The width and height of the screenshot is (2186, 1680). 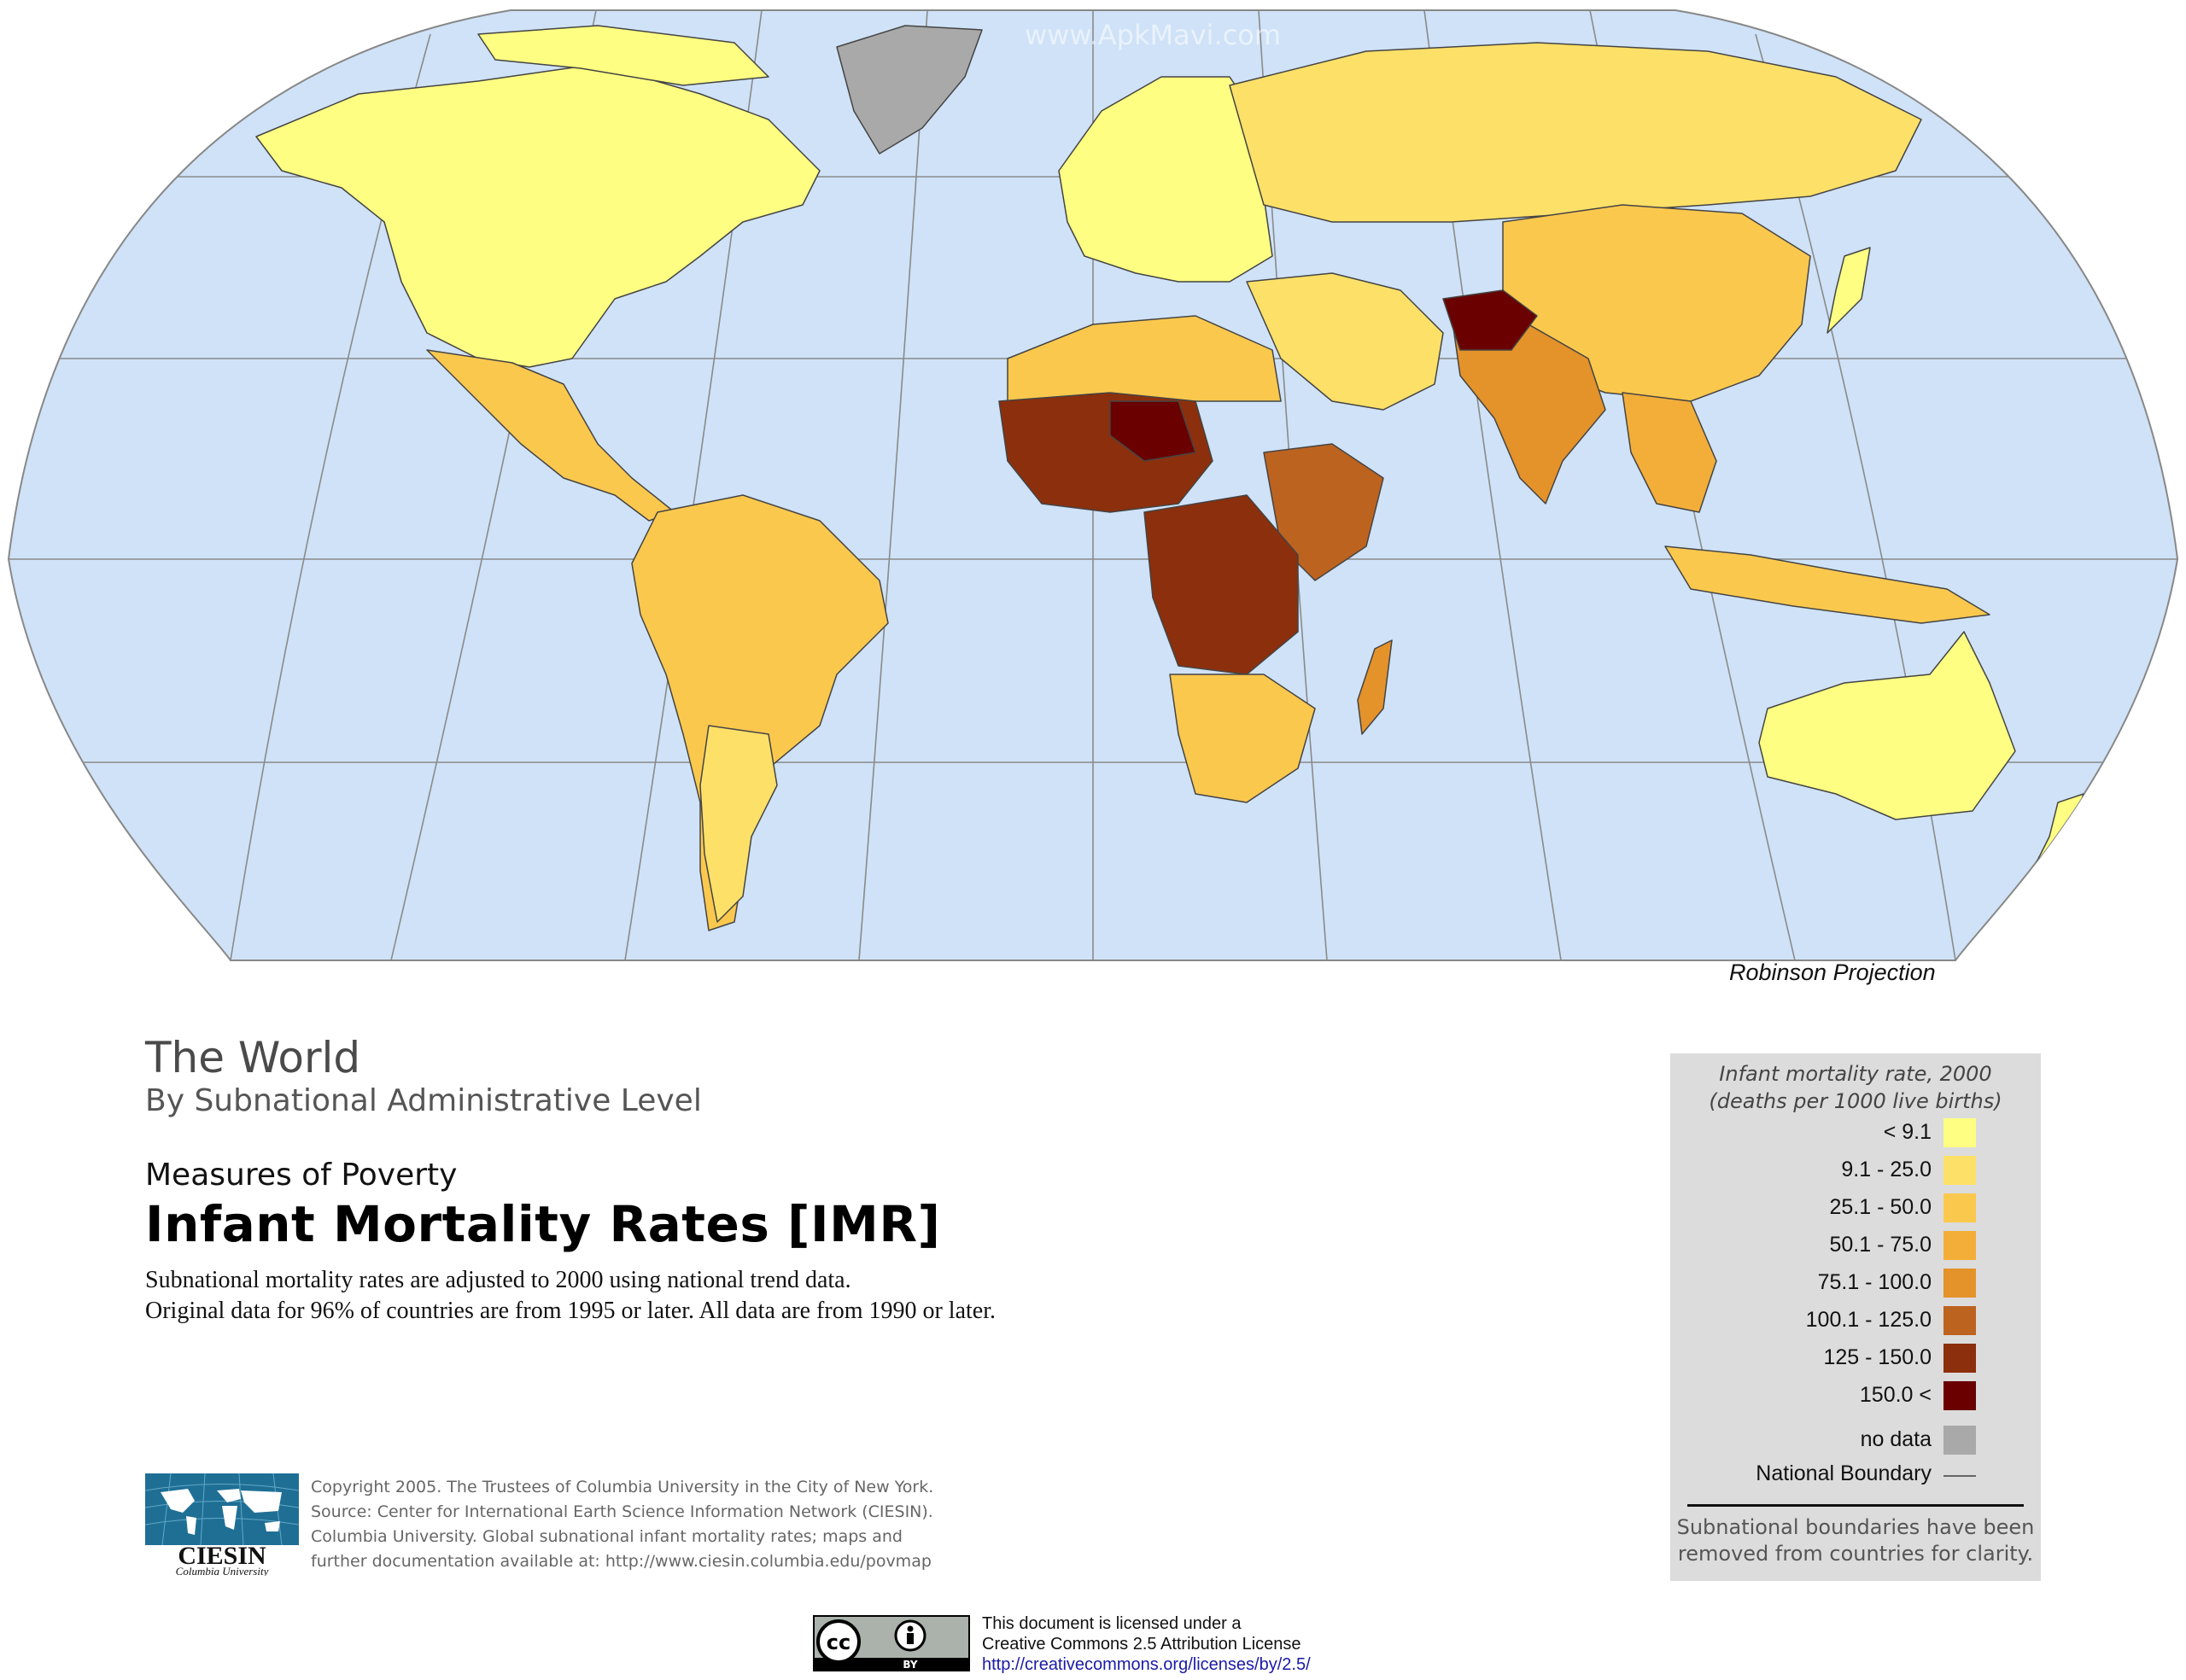 What do you see at coordinates (1832, 972) in the screenshot?
I see `projection-label: Robinson Projection` at bounding box center [1832, 972].